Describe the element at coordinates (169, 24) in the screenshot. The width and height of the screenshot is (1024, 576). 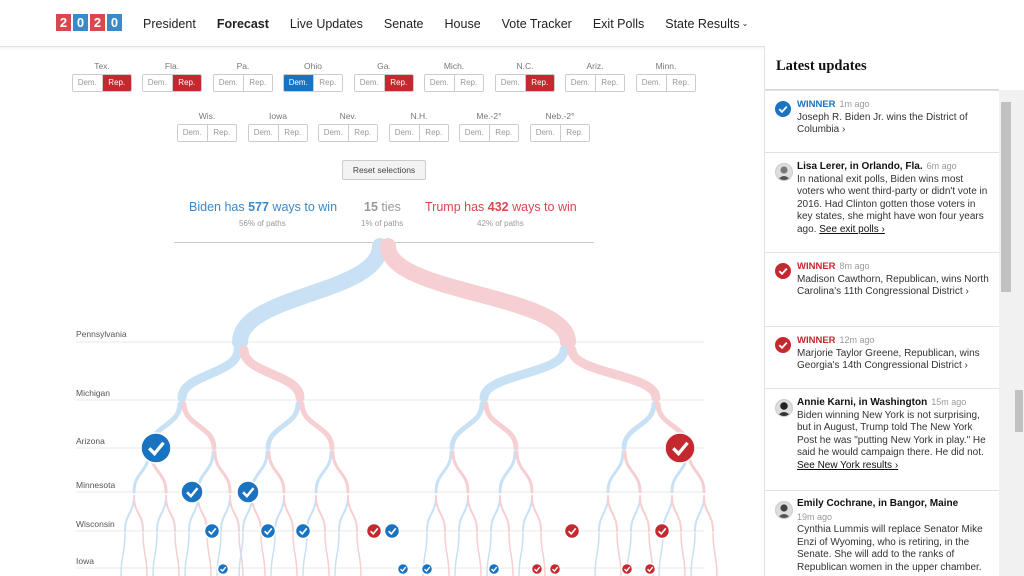
I see `nav-president: President` at that location.